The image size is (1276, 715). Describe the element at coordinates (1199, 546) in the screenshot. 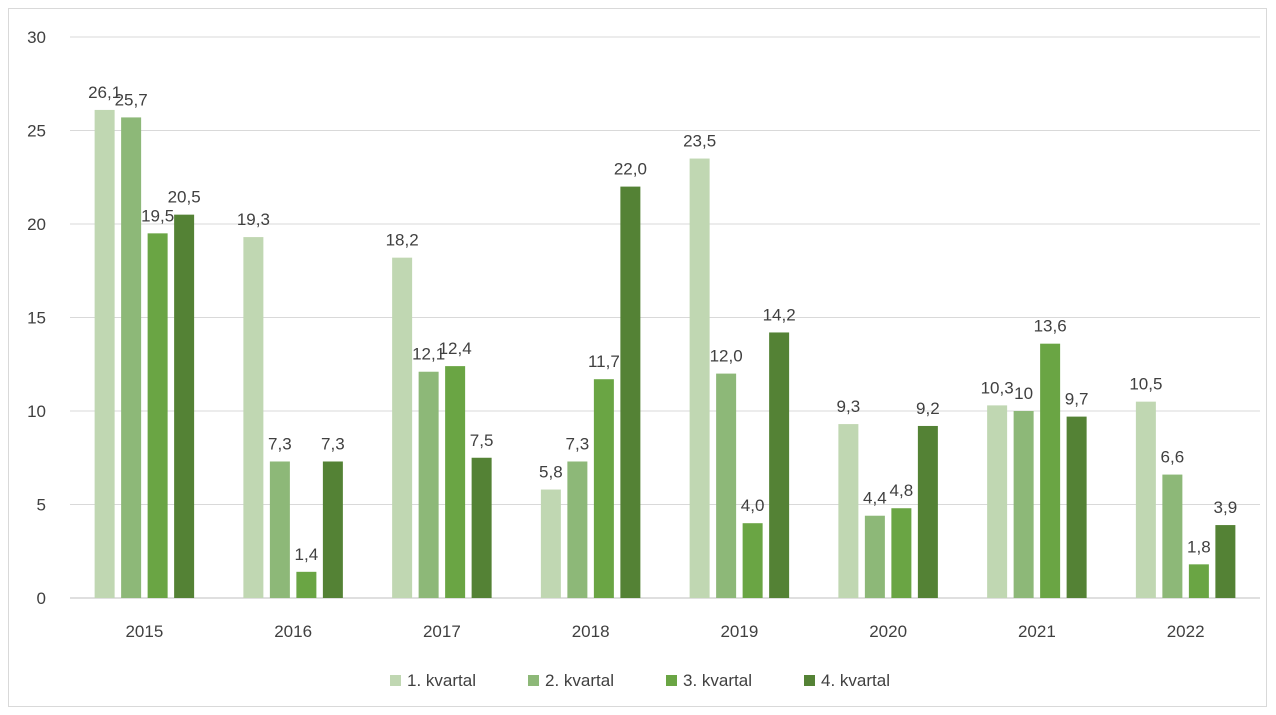

I see `data-label: 1,8` at that location.